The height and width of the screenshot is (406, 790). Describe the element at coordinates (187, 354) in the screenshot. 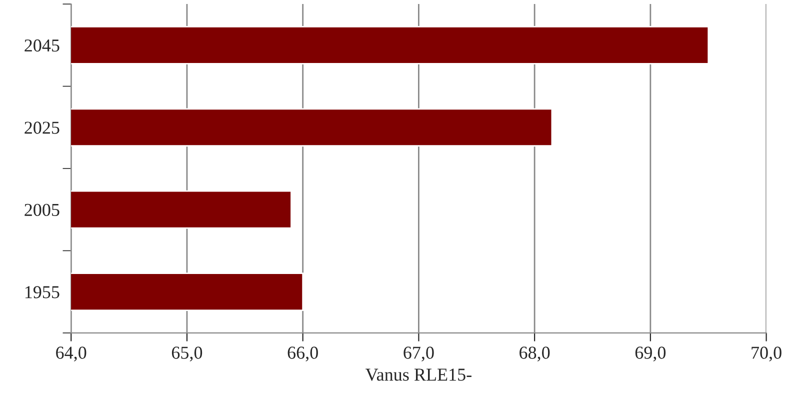

I see `x-tick-label: 65,0` at that location.